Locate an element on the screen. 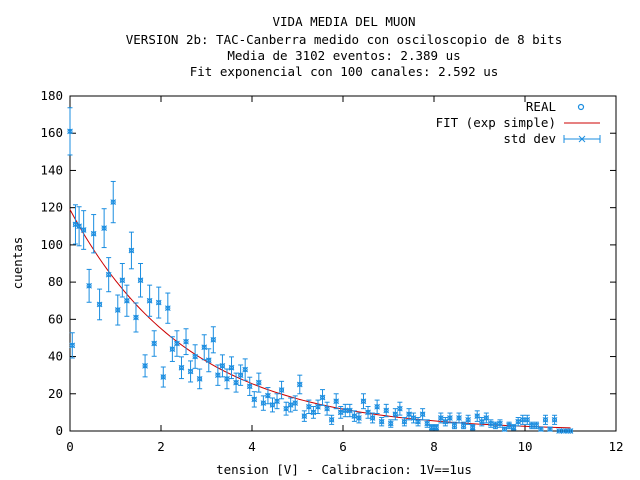  legend-label-real: REAL is located at coordinates (541, 106).